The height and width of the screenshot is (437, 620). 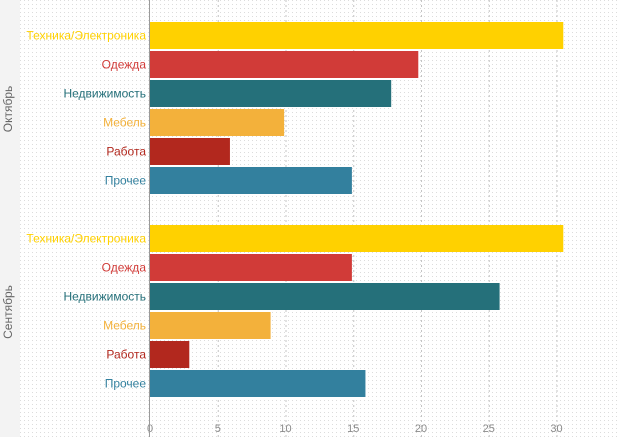 I want to click on group-label-band, so click(x=10, y=218).